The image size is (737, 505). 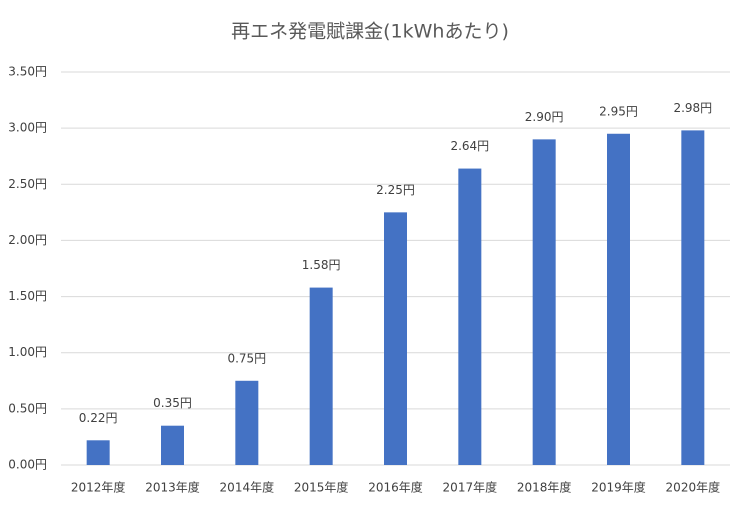 What do you see at coordinates (544, 117) in the screenshot?
I see `value-label: 2.90円` at bounding box center [544, 117].